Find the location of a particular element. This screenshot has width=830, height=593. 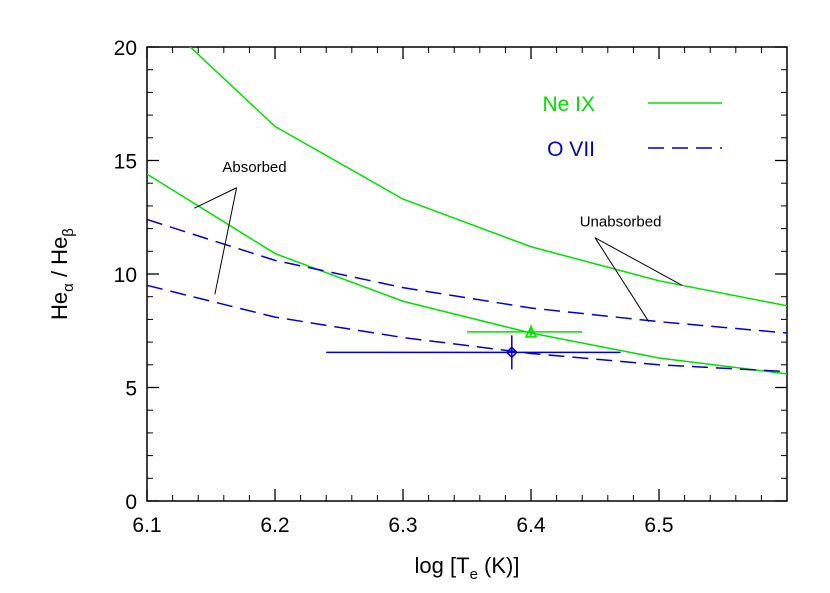

y-tick-label: 0 is located at coordinates (131, 502).